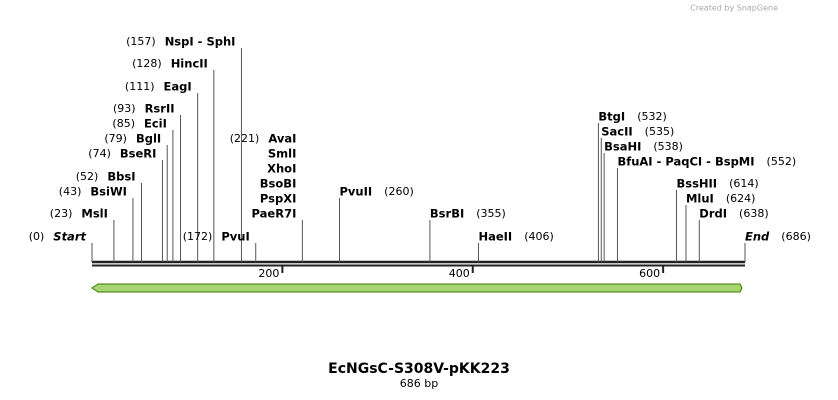 The height and width of the screenshot is (400, 838). Describe the element at coordinates (123, 123) in the screenshot. I see `site-position: (85)` at that location.